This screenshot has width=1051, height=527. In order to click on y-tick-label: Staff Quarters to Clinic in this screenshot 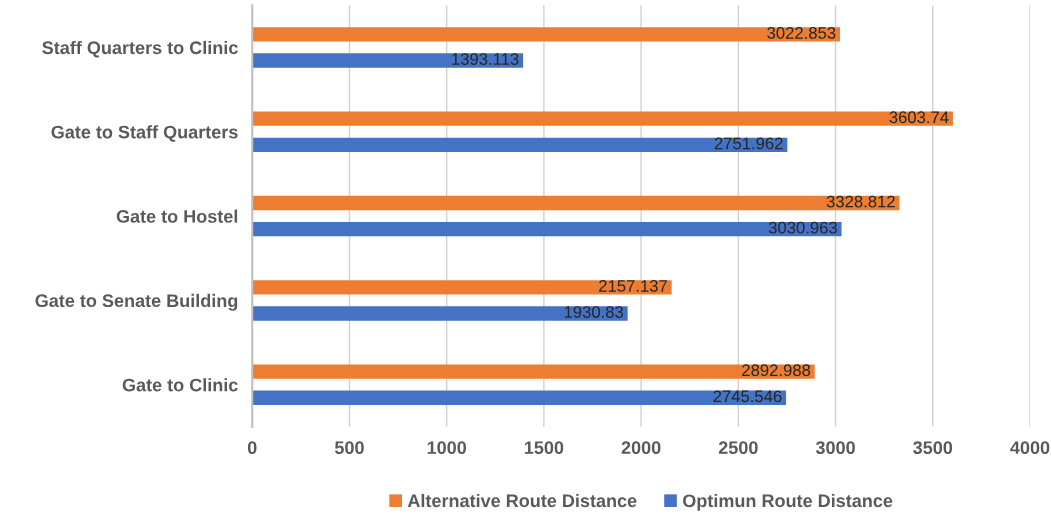, I will do `click(140, 49)`.